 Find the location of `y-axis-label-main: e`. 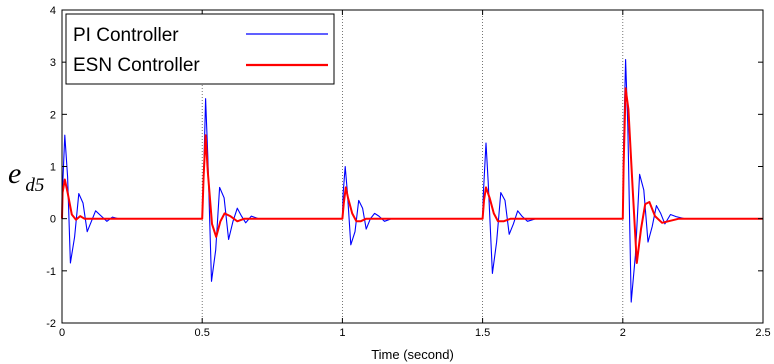

y-axis-label-main: e is located at coordinates (14, 173).